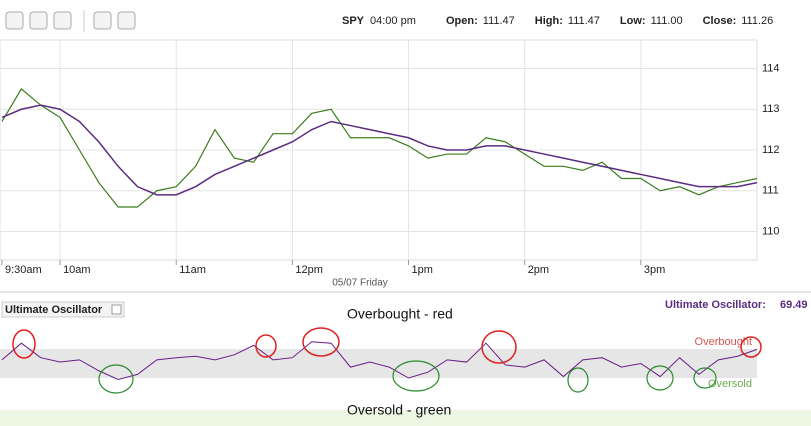 The width and height of the screenshot is (811, 426). Describe the element at coordinates (23, 270) in the screenshot. I see `x-tick-label: 9:30am` at that location.